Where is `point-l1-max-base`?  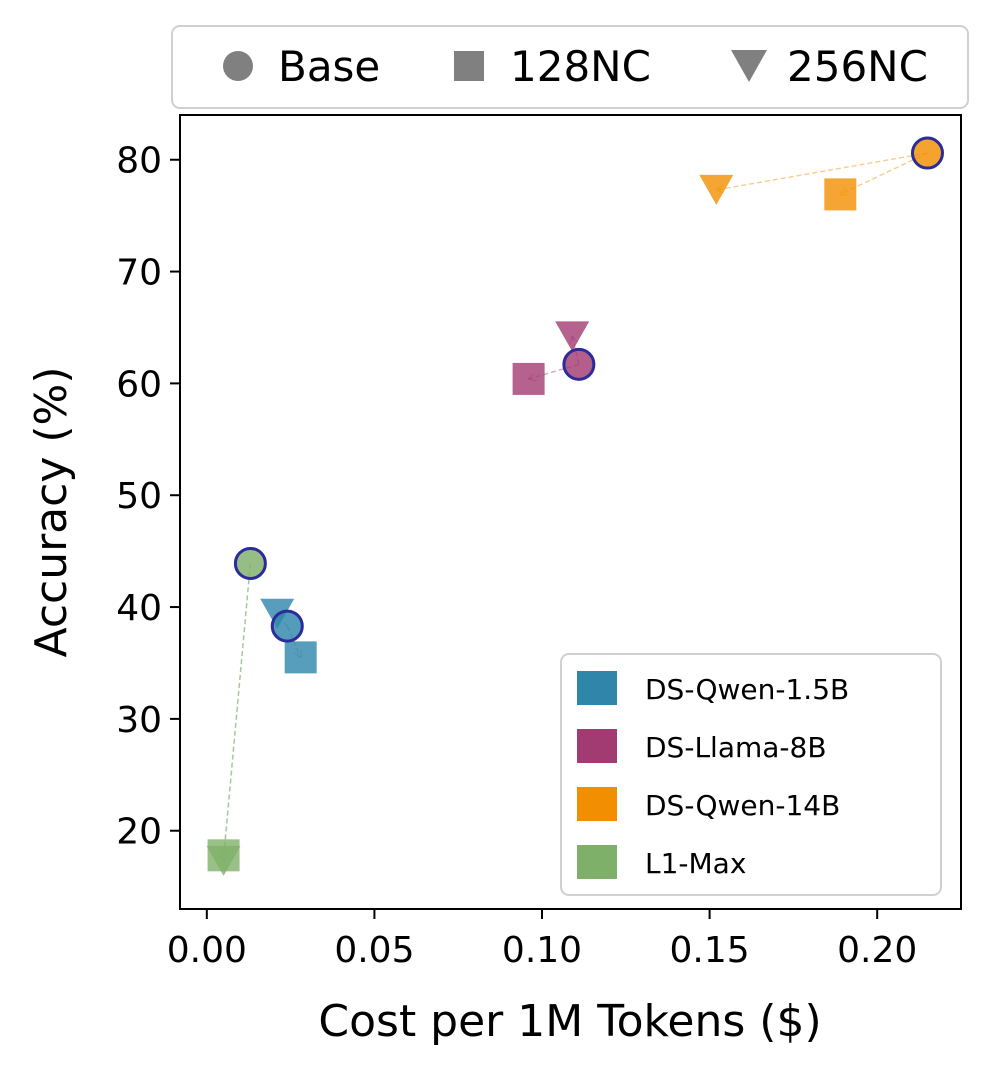 point-l1-max-base is located at coordinates (250, 563).